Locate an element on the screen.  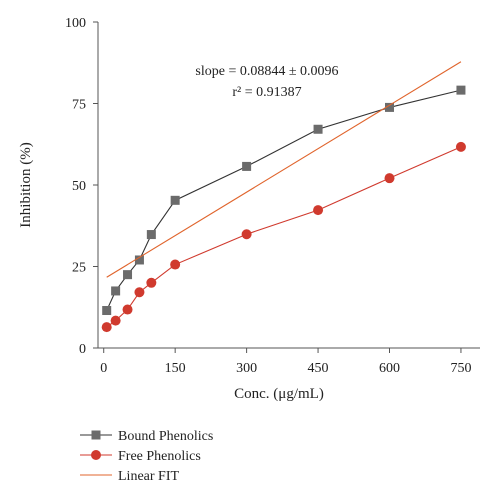
x-tick-label: 750 is located at coordinates (460, 368).